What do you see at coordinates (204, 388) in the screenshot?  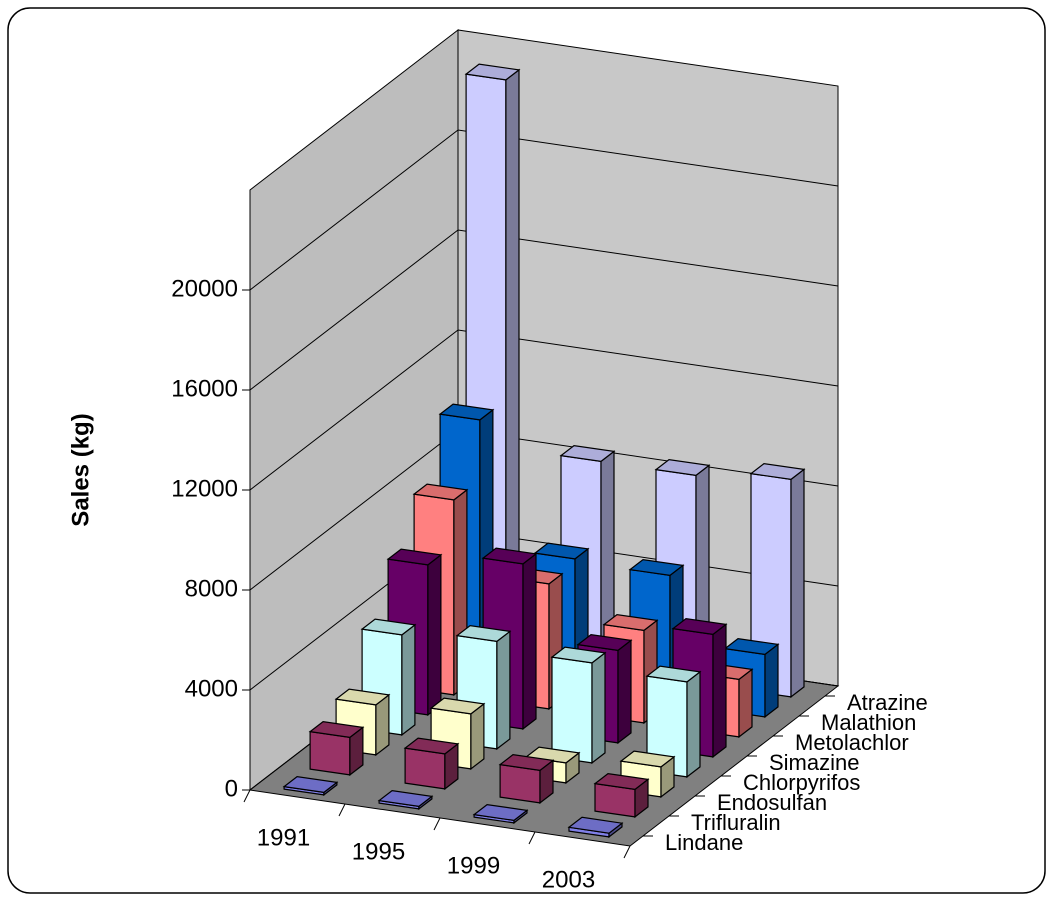 I see `y-tick-label: 16000` at bounding box center [204, 388].